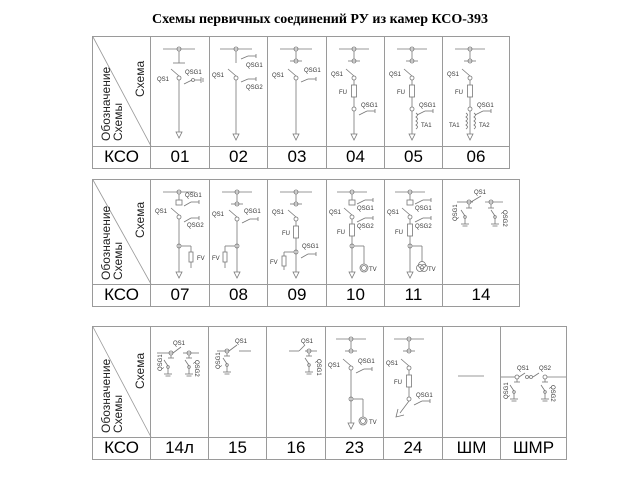 The image size is (640, 480). What do you see at coordinates (238, 294) in the screenshot?
I see `scheme-code: 08` at bounding box center [238, 294].